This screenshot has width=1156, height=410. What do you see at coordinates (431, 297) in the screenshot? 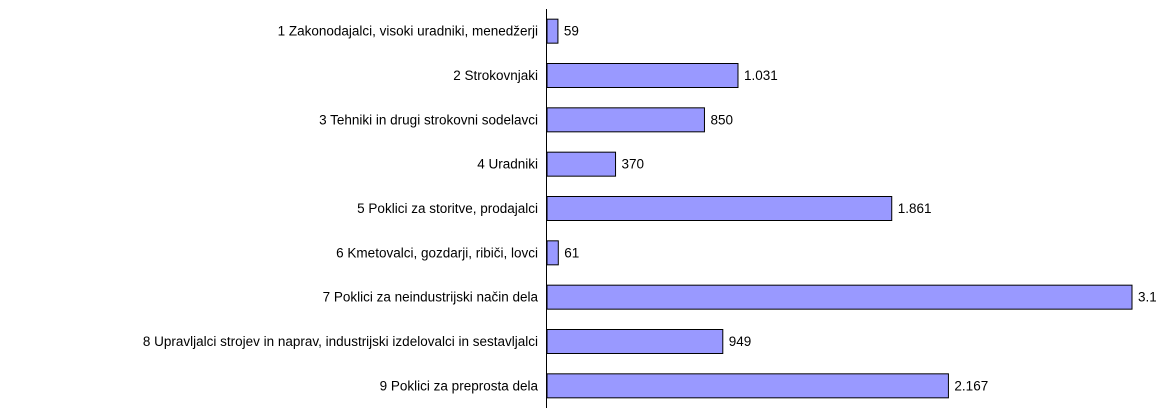
I see `category-label: 7 Poklici za neindustrijski način dela` at bounding box center [431, 297].